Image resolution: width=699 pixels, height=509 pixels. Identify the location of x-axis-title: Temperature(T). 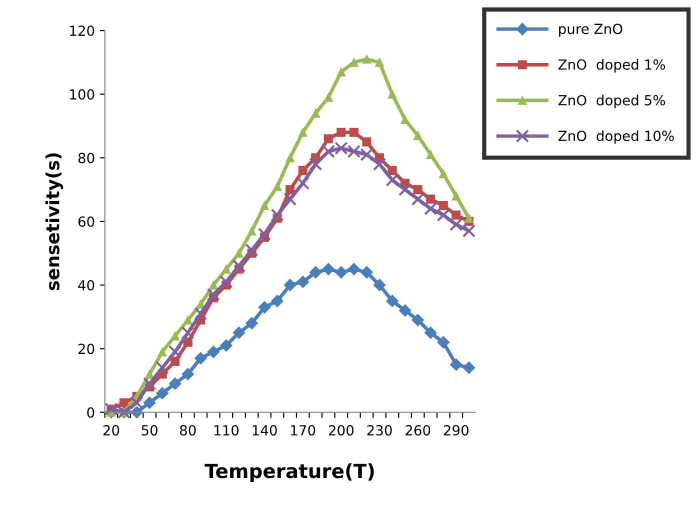
(289, 472).